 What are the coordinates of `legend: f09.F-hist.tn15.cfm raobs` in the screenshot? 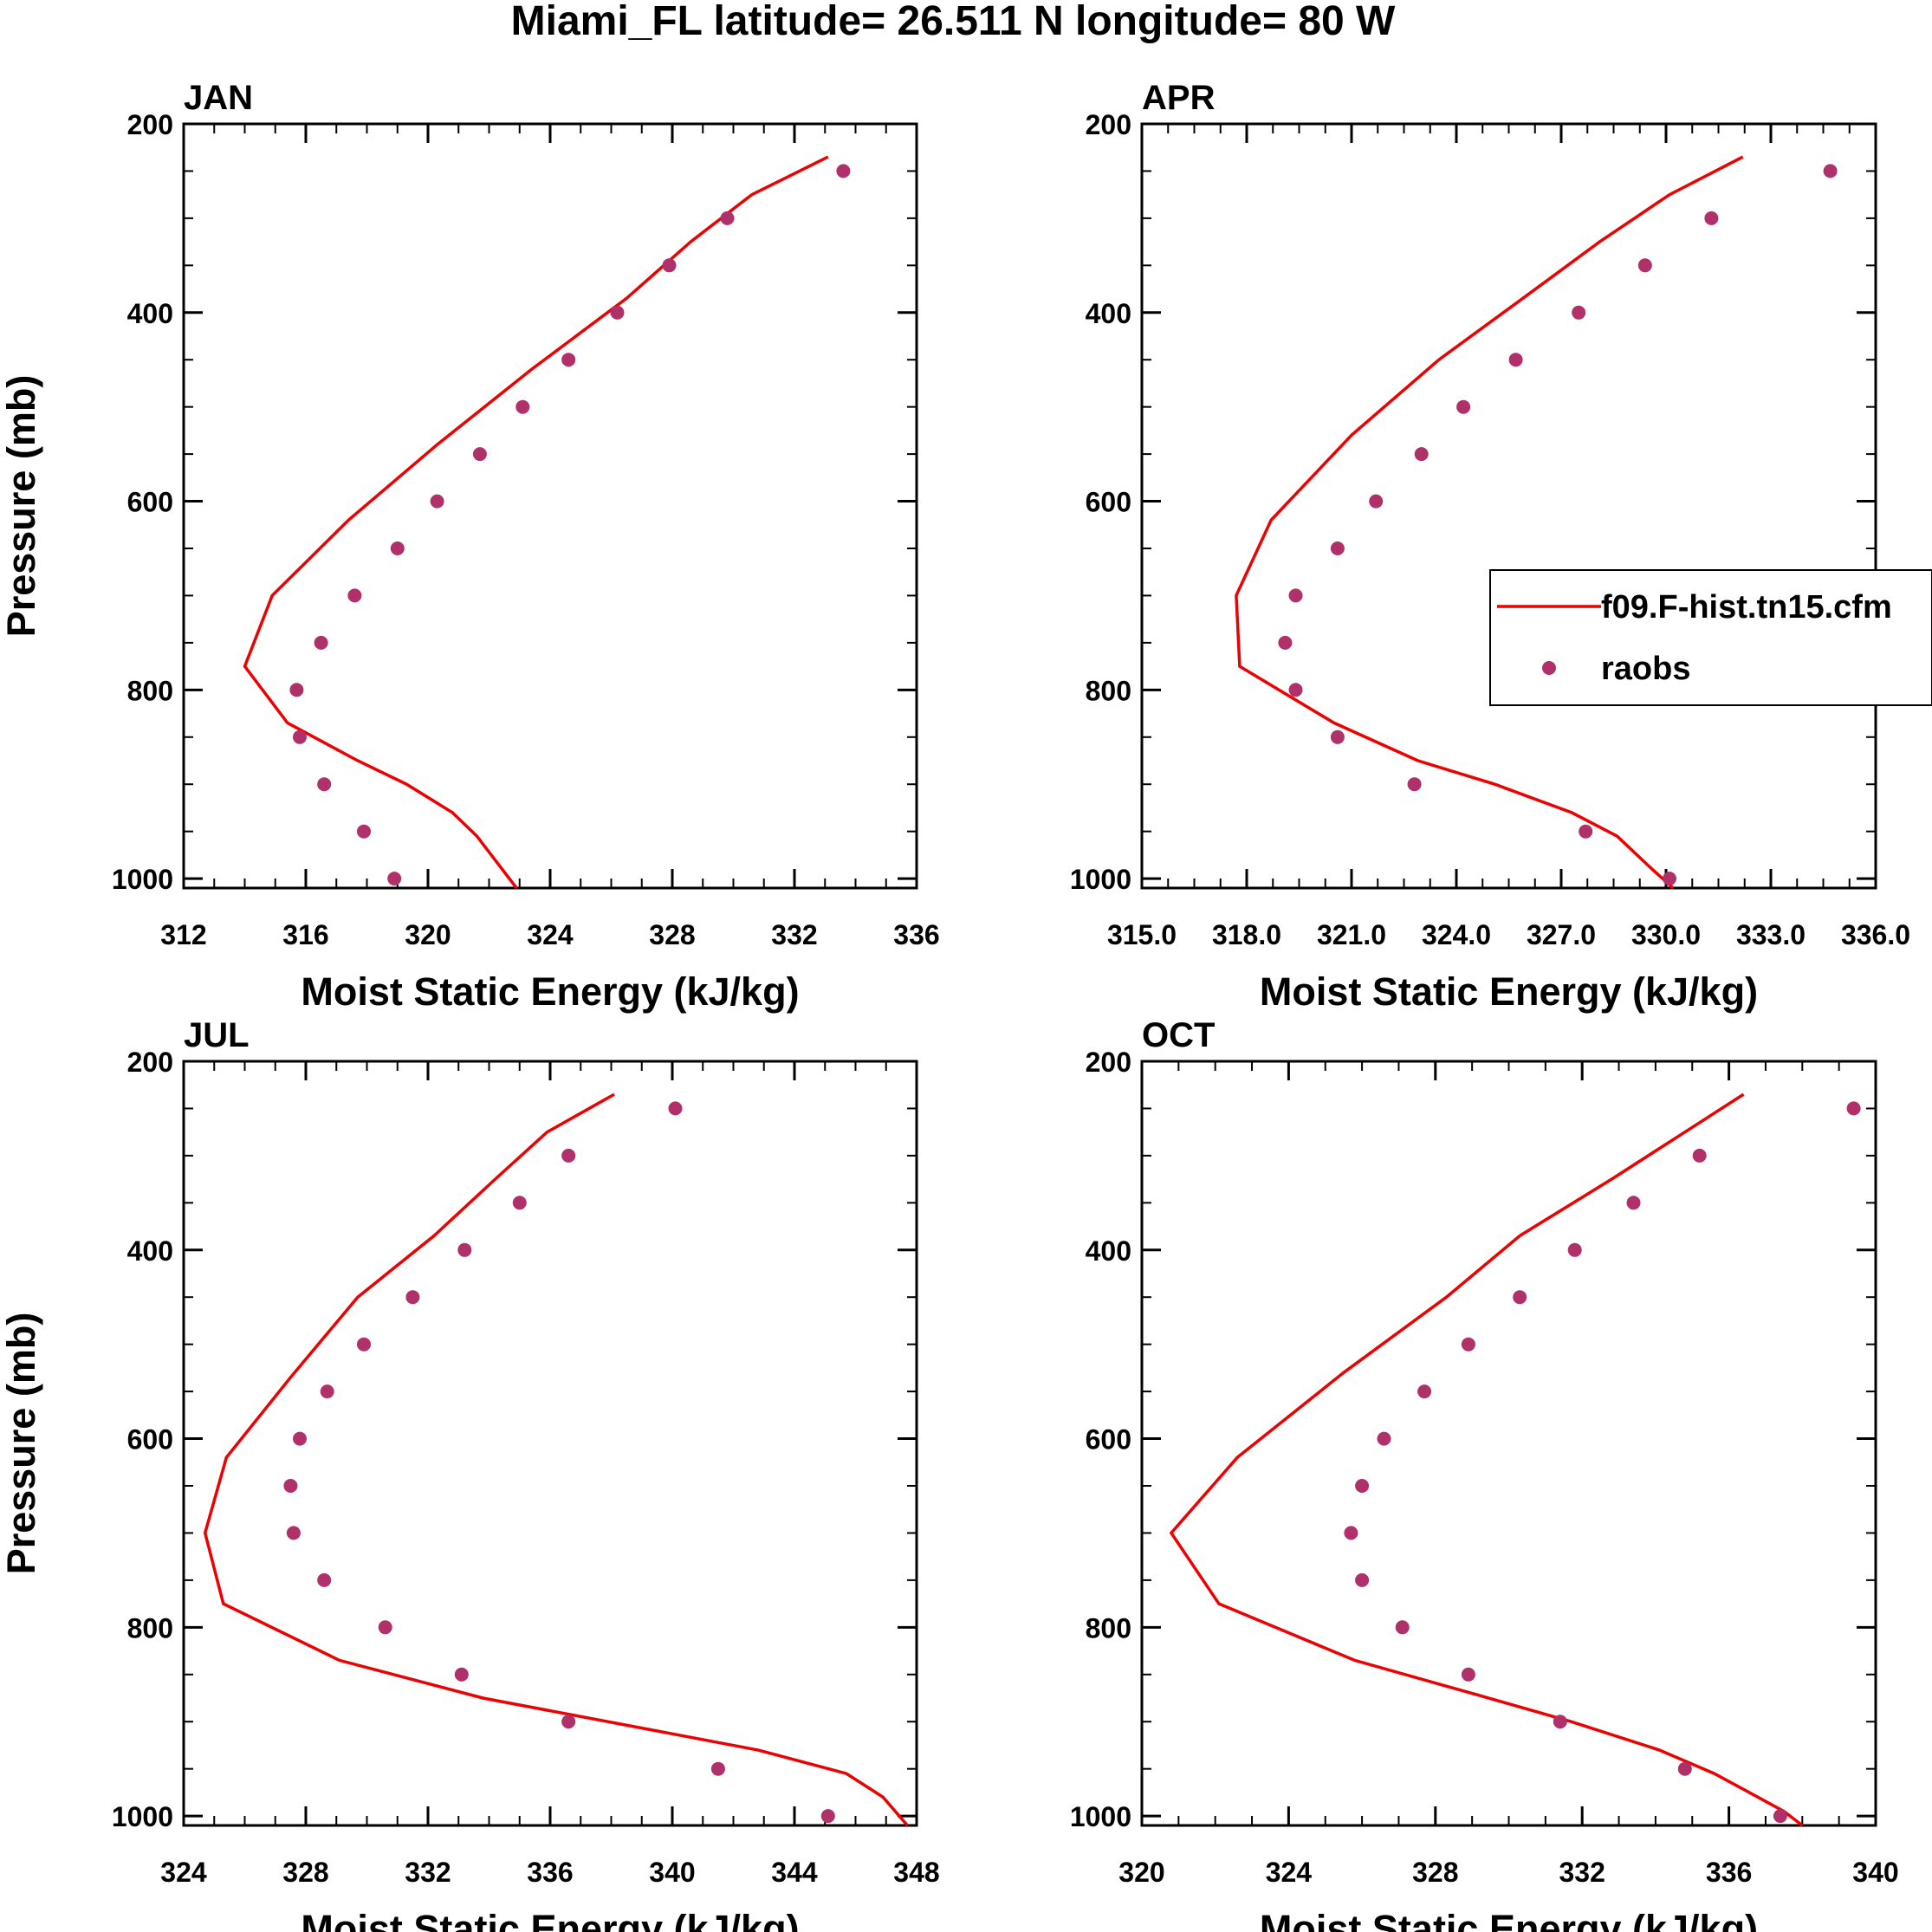 It's located at (1711, 638).